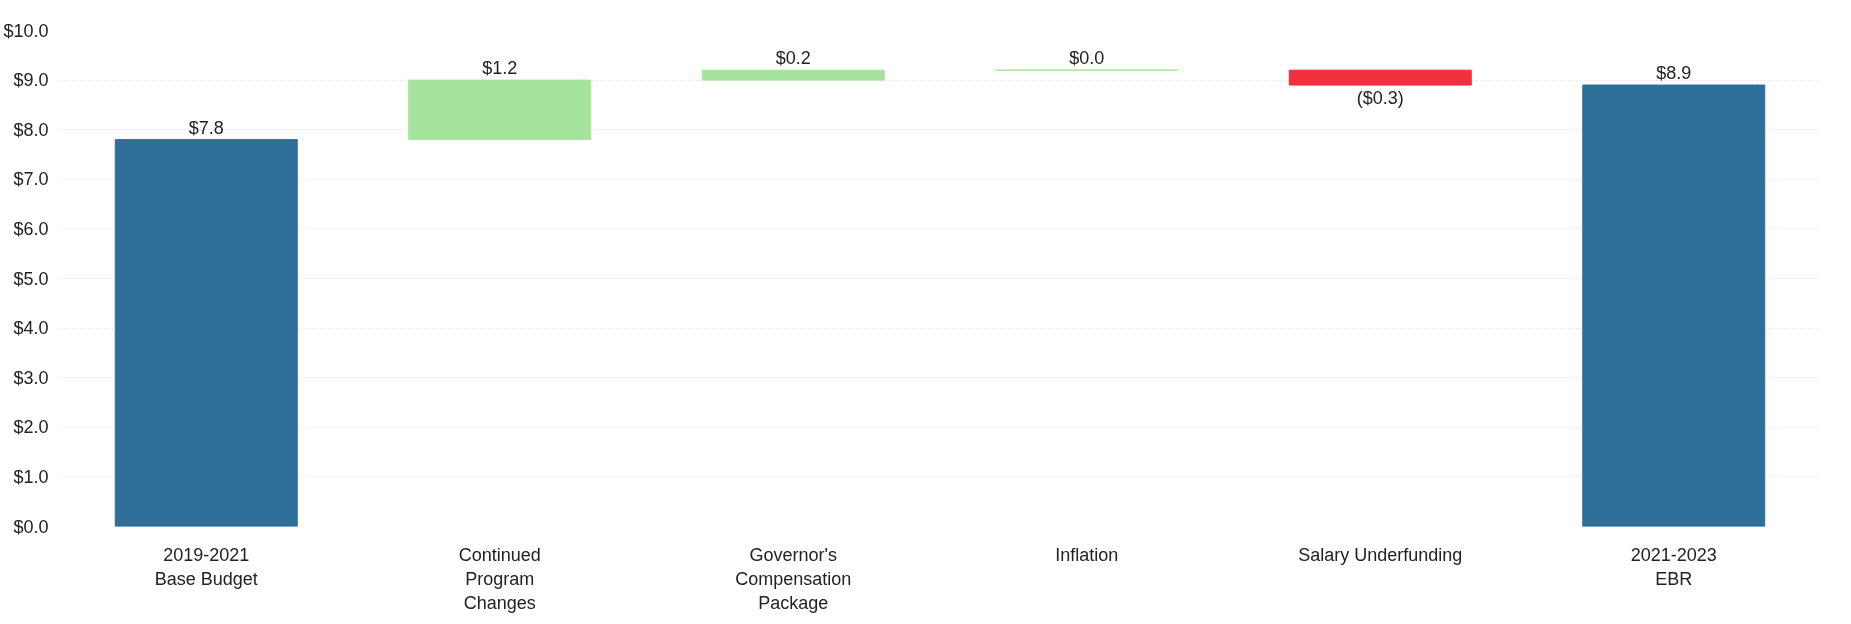  I want to click on y-tick-label: $2.0, so click(31, 427).